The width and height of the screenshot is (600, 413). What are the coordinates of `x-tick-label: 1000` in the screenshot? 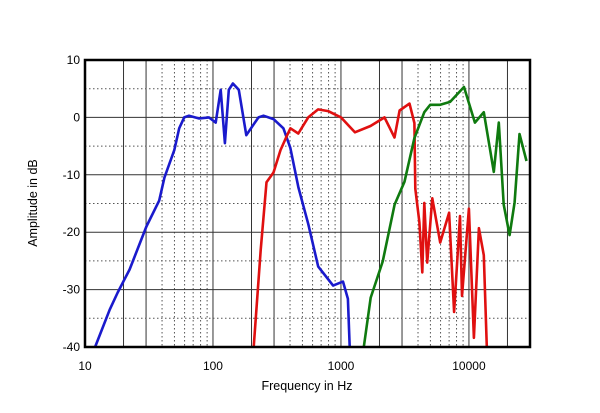 It's located at (341, 366).